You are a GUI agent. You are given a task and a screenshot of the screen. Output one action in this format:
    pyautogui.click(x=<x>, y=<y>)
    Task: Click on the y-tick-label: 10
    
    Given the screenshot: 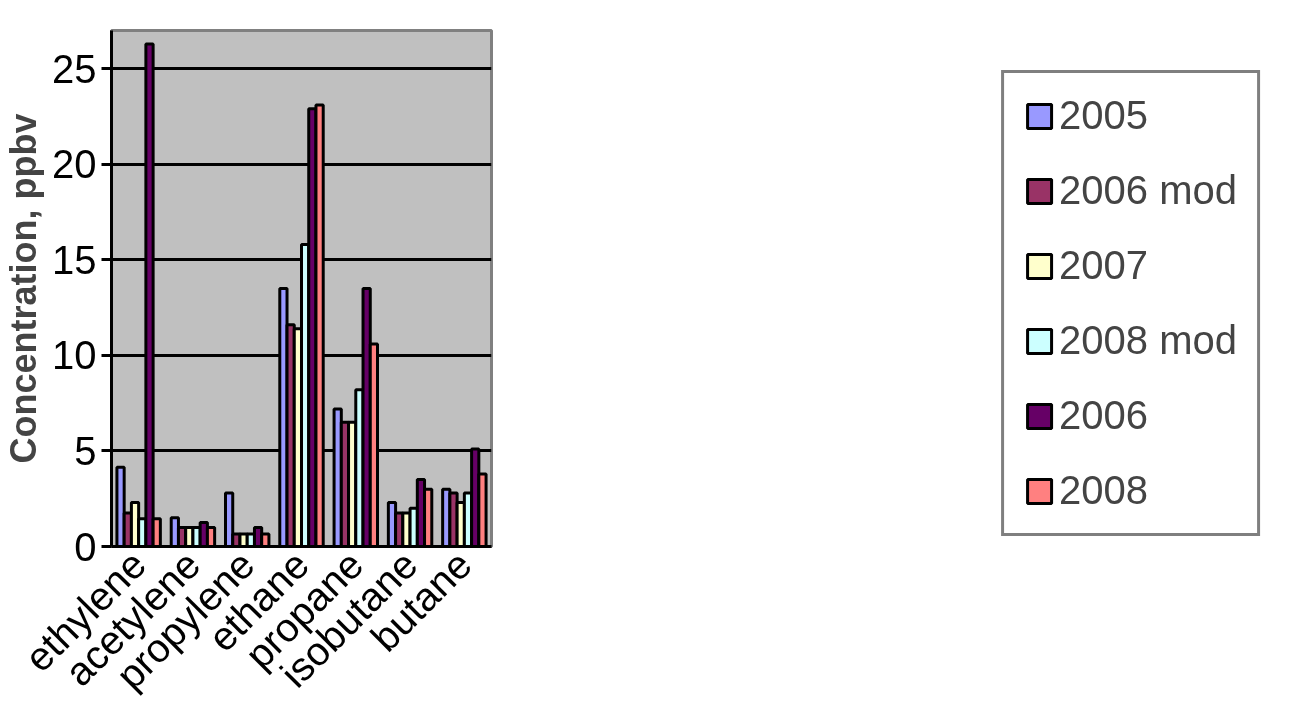 What is the action you would take?
    pyautogui.click(x=74, y=355)
    